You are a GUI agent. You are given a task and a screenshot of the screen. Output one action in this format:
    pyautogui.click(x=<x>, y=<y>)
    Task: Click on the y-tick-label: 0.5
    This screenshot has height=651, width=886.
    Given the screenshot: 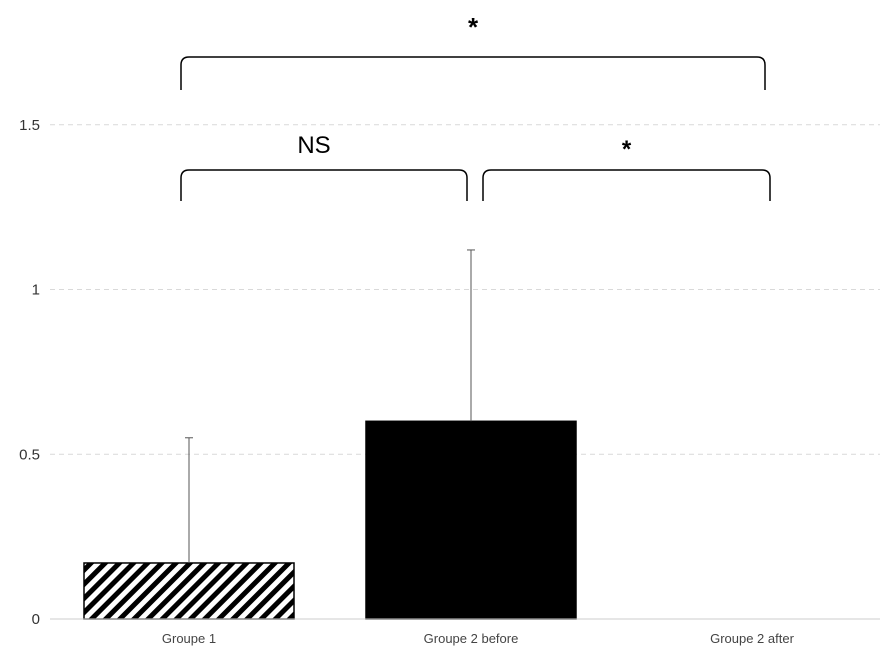 What is the action you would take?
    pyautogui.click(x=29, y=454)
    